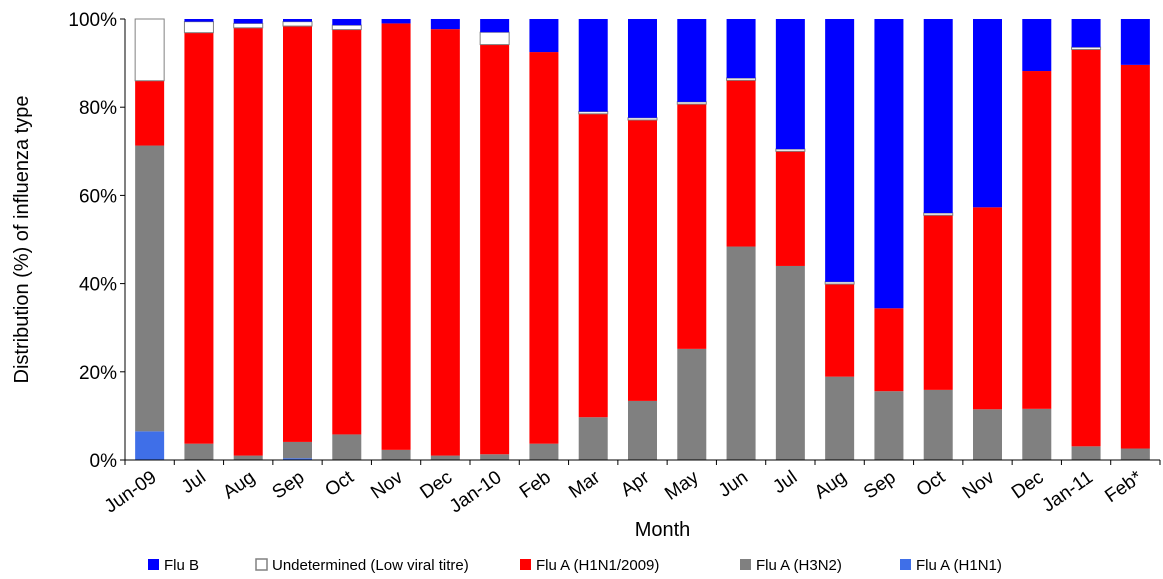 The image size is (1163, 579). Describe the element at coordinates (525, 564) in the screenshot. I see `legend-swatch-flu-a-h1n1-2009` at that location.